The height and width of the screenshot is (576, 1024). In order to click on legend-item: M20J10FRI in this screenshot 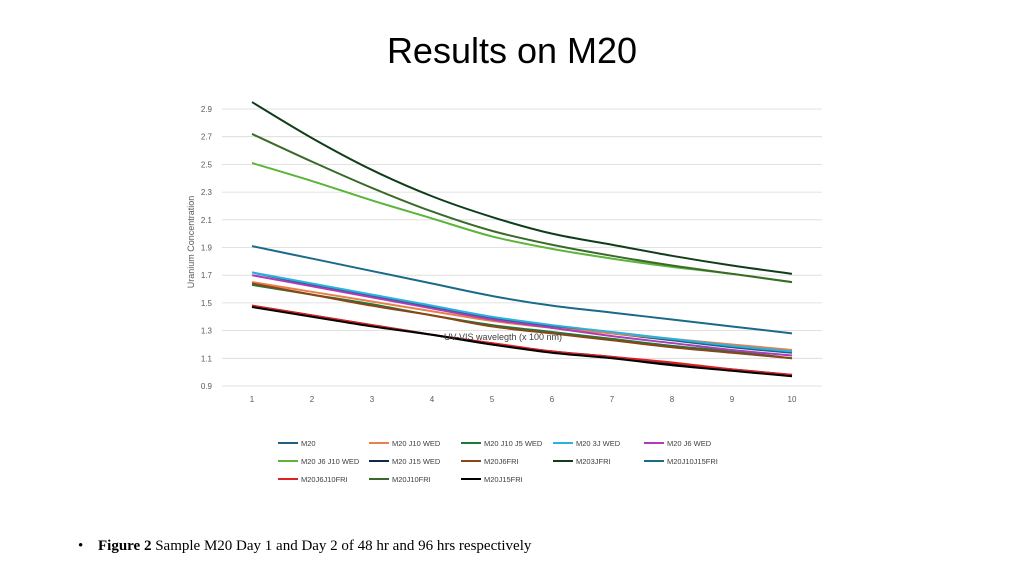, I will do `click(400, 479)`.